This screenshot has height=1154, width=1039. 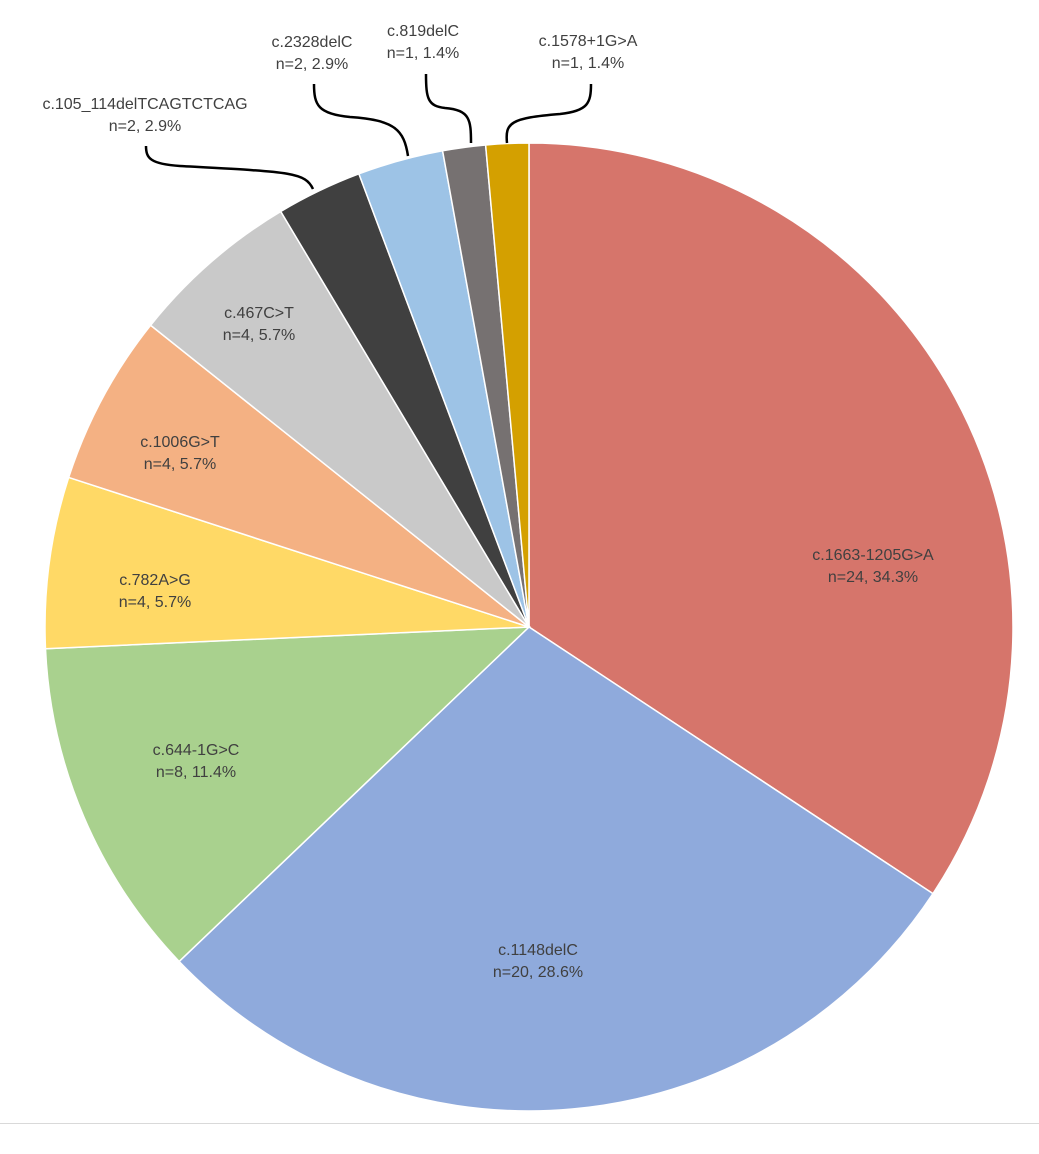 What do you see at coordinates (144, 104) in the screenshot?
I see `slice-name-label: c.105_114delTCAGTCTCAG` at bounding box center [144, 104].